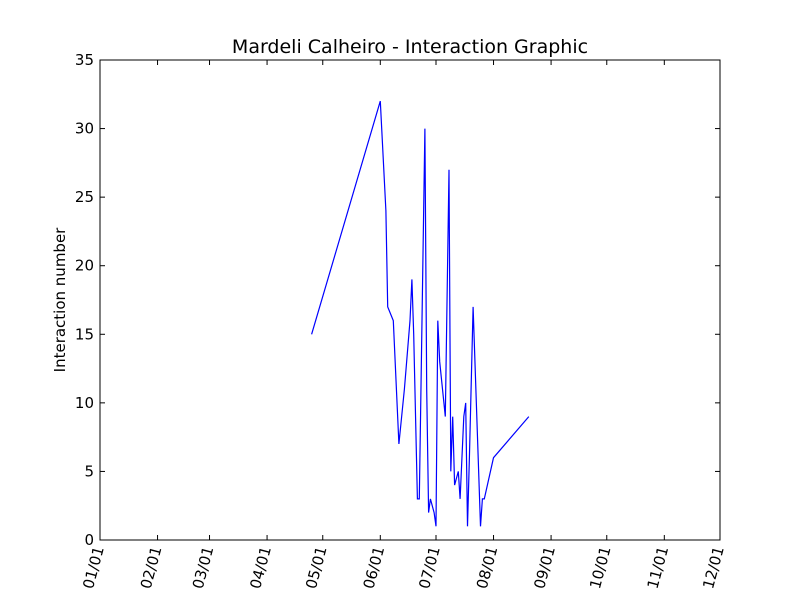 Image resolution: width=800 pixels, height=600 pixels. What do you see at coordinates (84, 403) in the screenshot?
I see `y-tick-label: 10` at bounding box center [84, 403].